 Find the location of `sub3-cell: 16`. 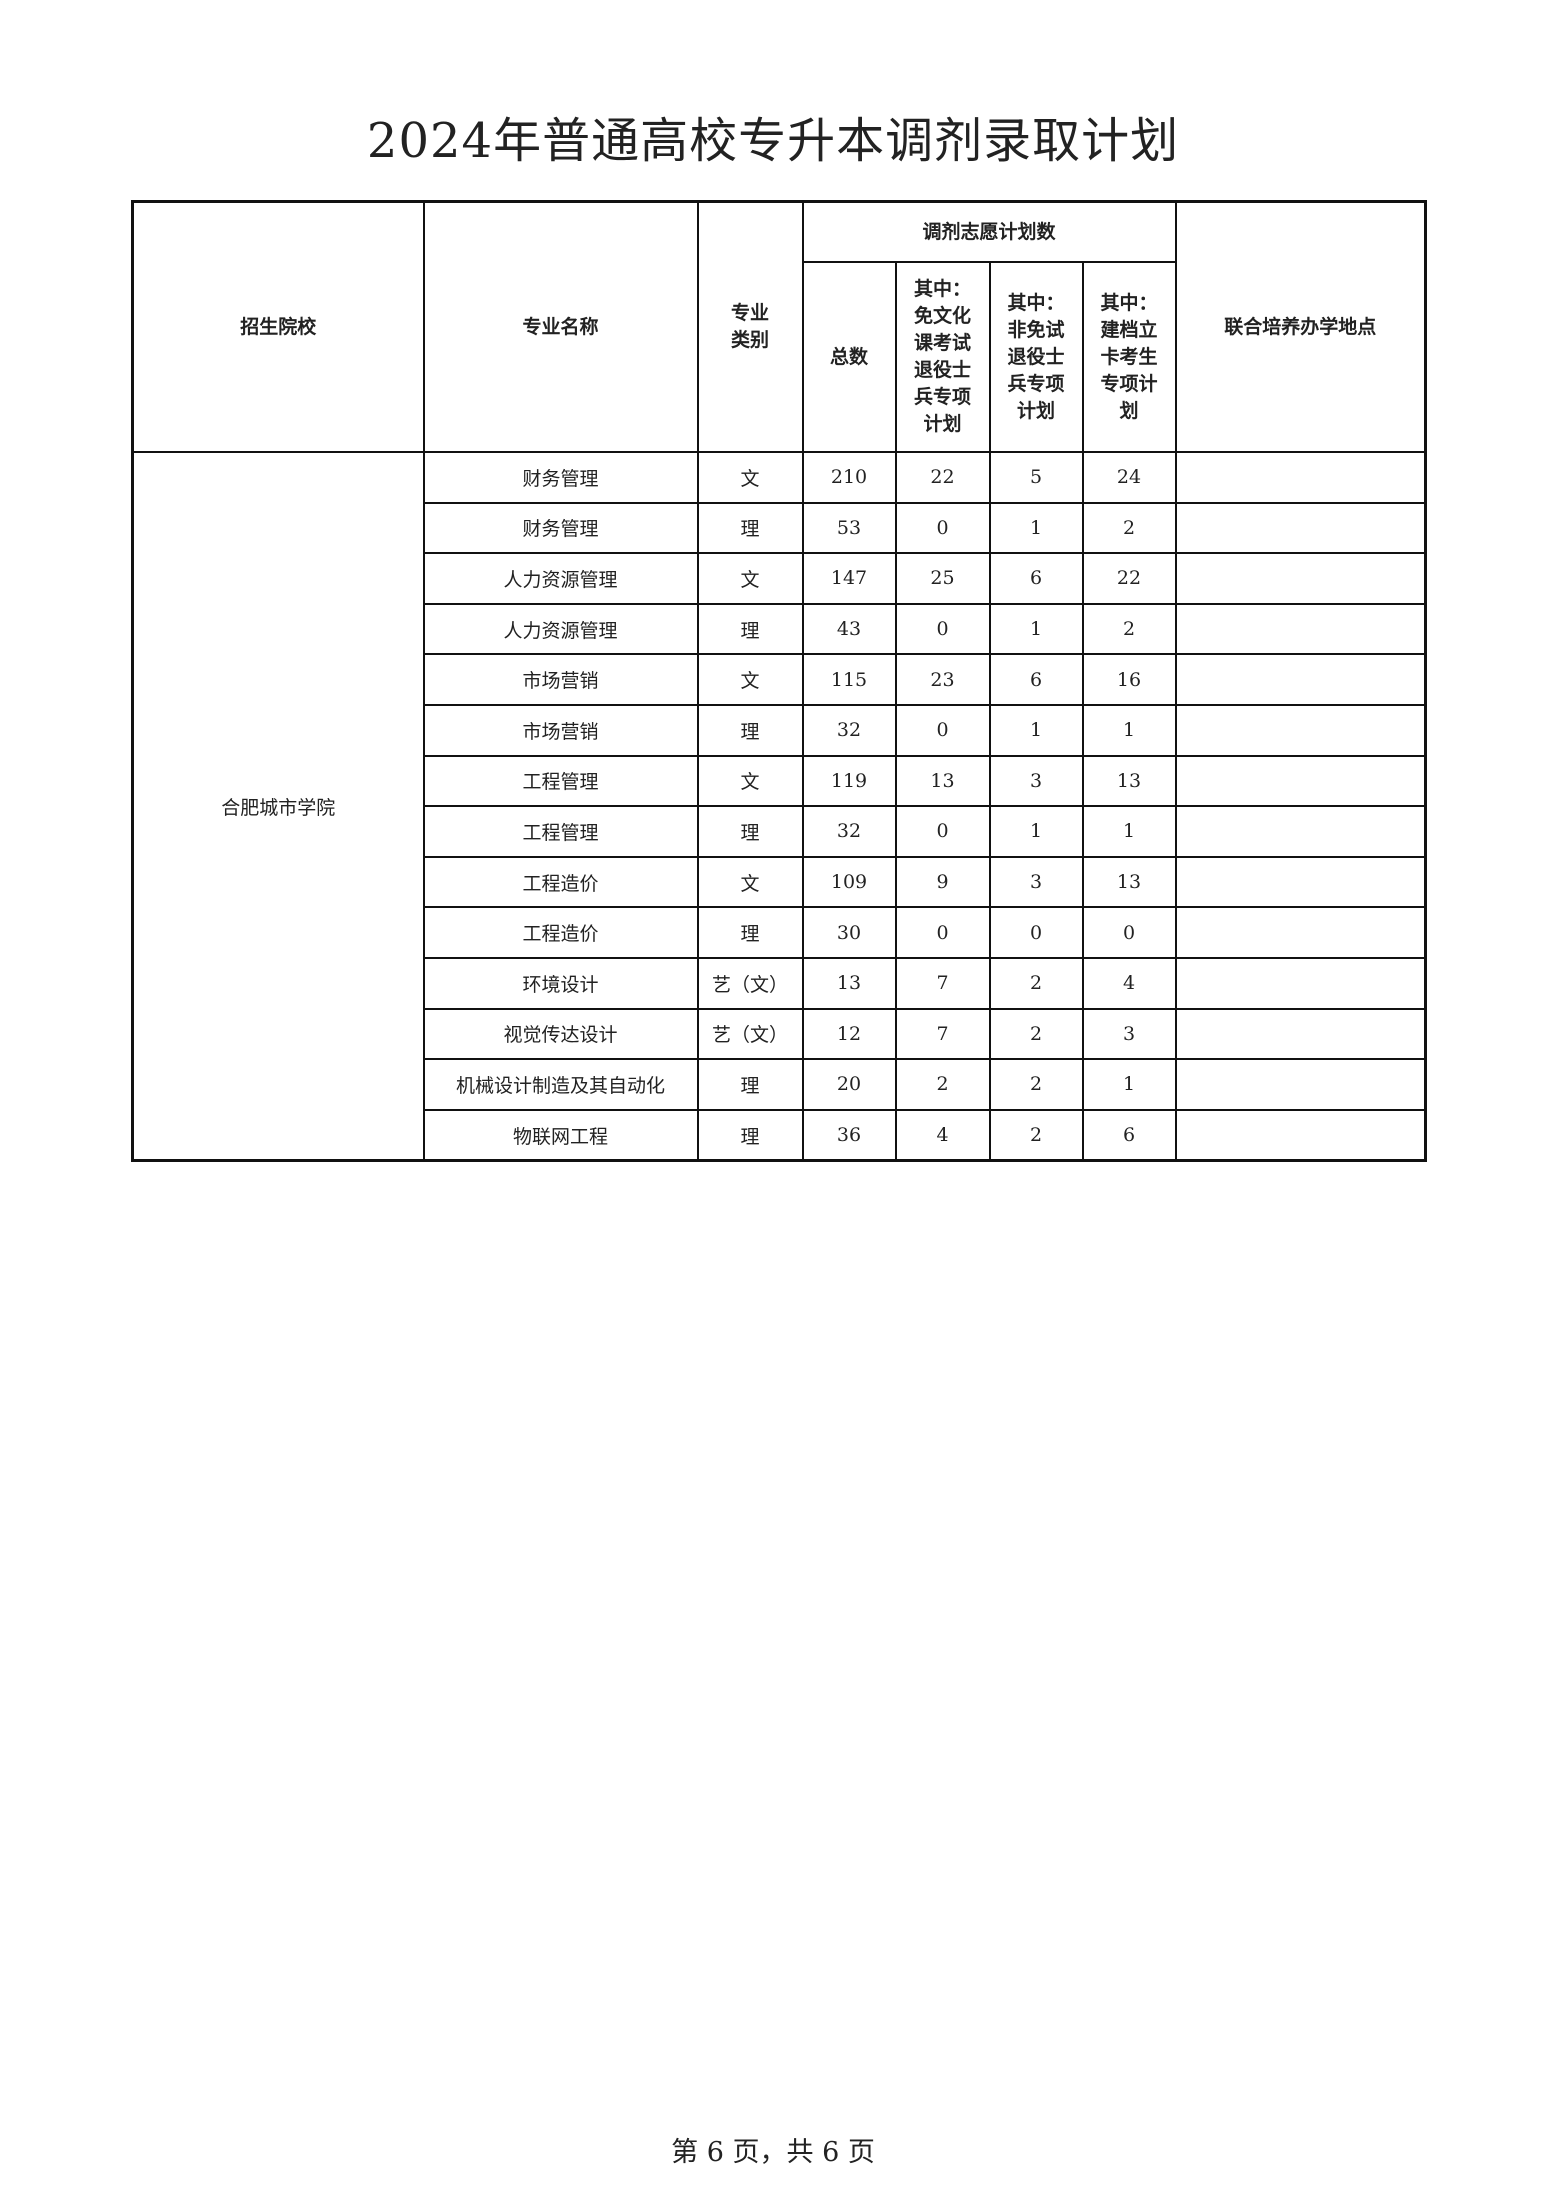

sub3-cell: 16 is located at coordinates (1129, 679).